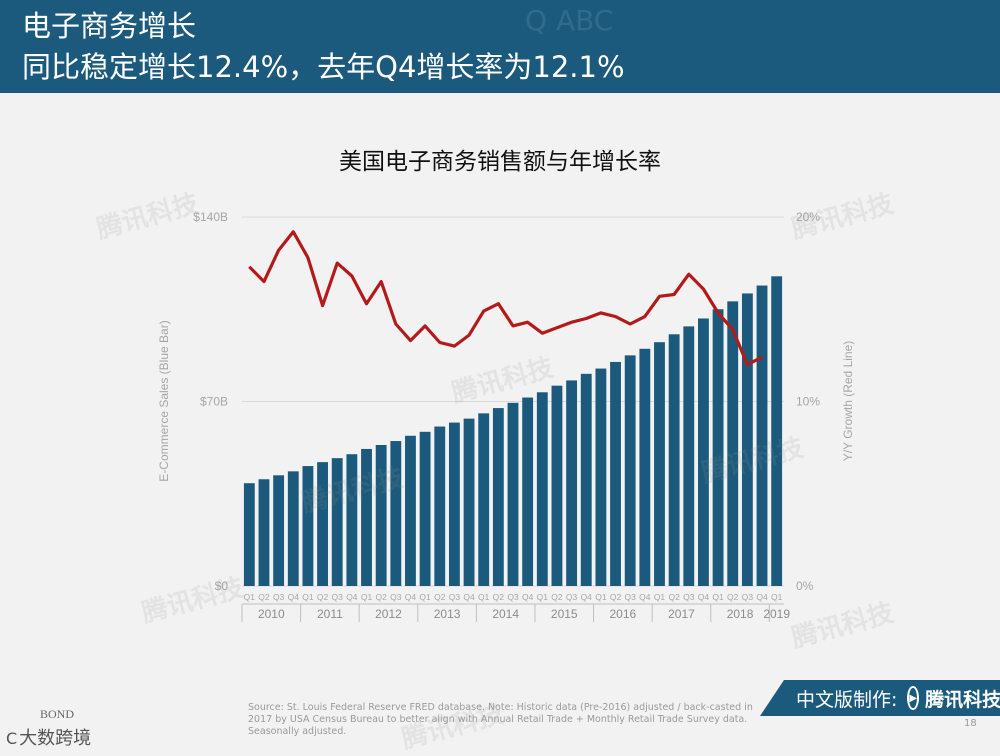 The width and height of the screenshot is (1000, 756). What do you see at coordinates (808, 402) in the screenshot?
I see `y-right-tick-label: 10%` at bounding box center [808, 402].